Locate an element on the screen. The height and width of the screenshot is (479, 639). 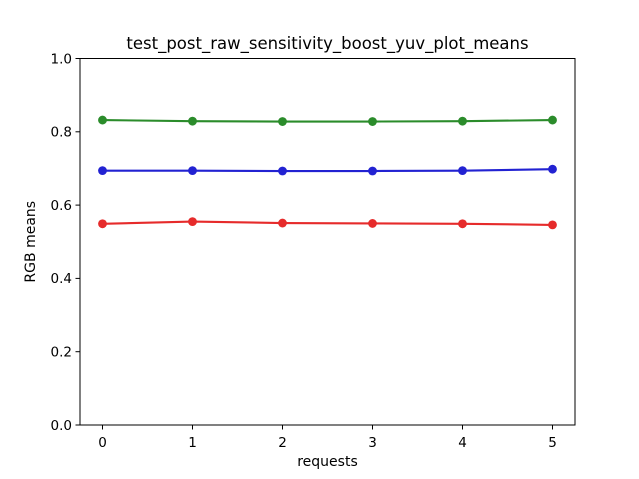
x-tick-label: 3 is located at coordinates (372, 443).